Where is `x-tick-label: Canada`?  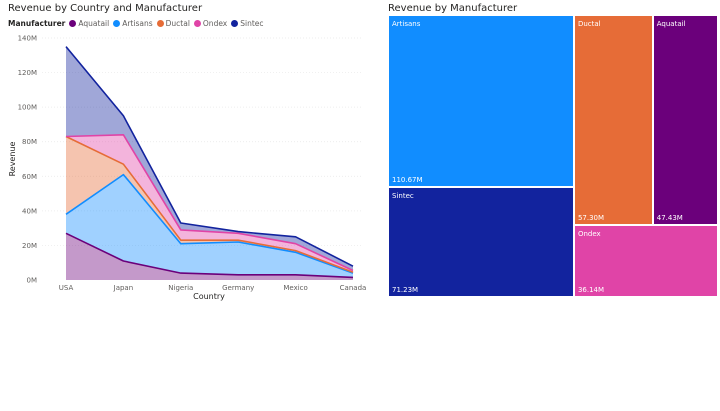 x-tick-label: Canada is located at coordinates (353, 288).